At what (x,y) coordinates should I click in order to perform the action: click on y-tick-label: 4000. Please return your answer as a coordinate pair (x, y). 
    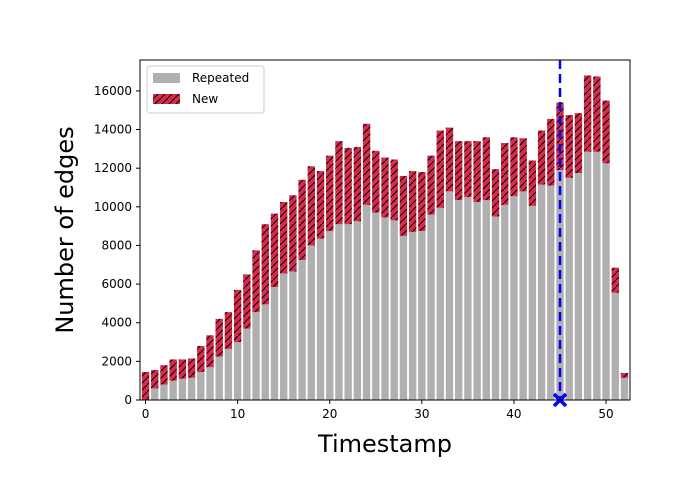
    Looking at the image, I should click on (116, 323).